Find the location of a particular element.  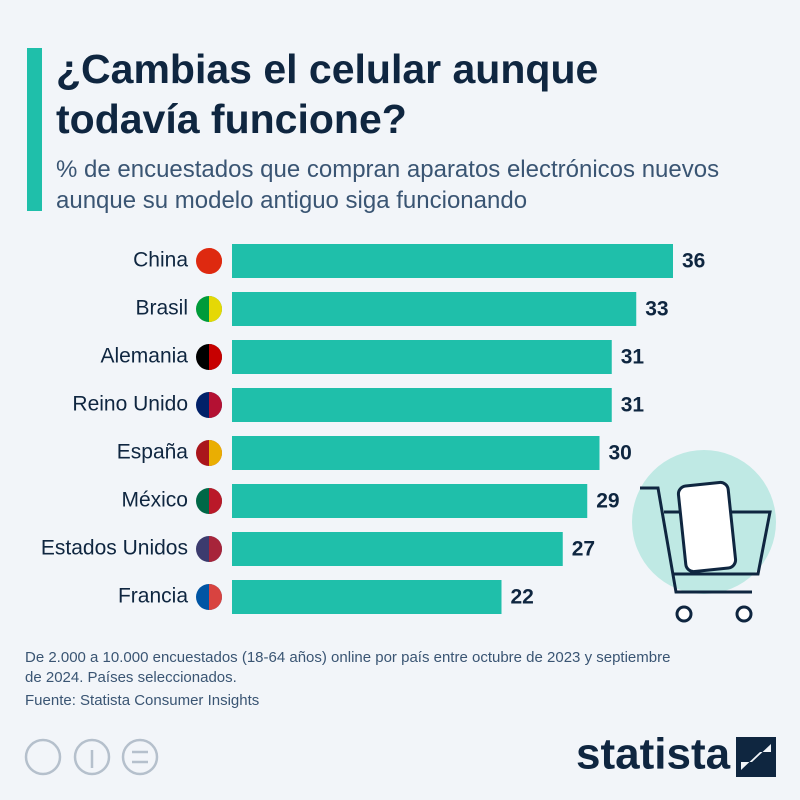

value-label: 27 is located at coordinates (583, 549).